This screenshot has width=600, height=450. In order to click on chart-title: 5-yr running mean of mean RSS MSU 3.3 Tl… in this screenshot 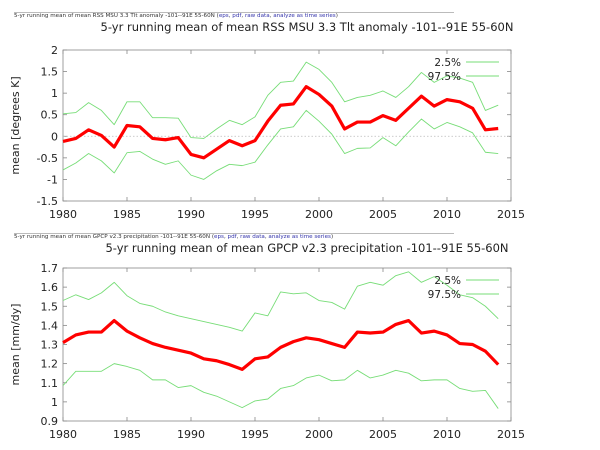, I will do `click(307, 27)`.